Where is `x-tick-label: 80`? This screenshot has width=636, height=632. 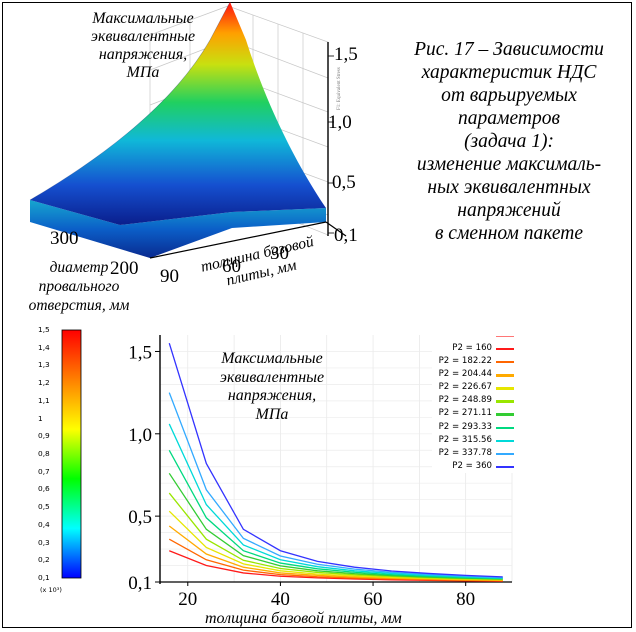 x-tick-label: 80 is located at coordinates (465, 599).